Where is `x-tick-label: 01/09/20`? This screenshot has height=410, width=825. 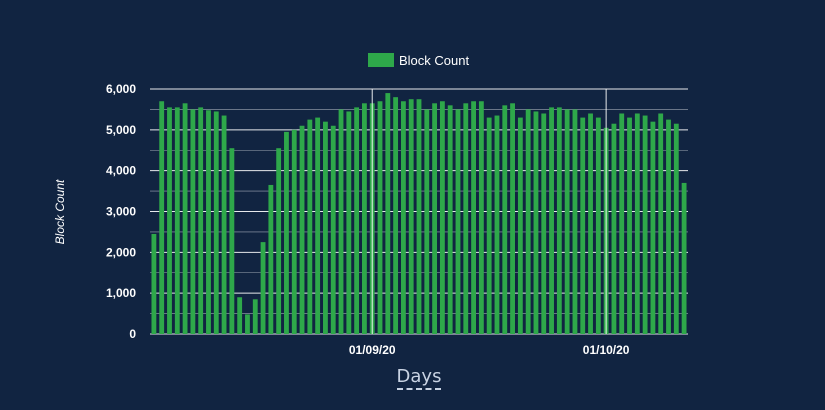
x-tick-label: 01/09/20 is located at coordinates (372, 350).